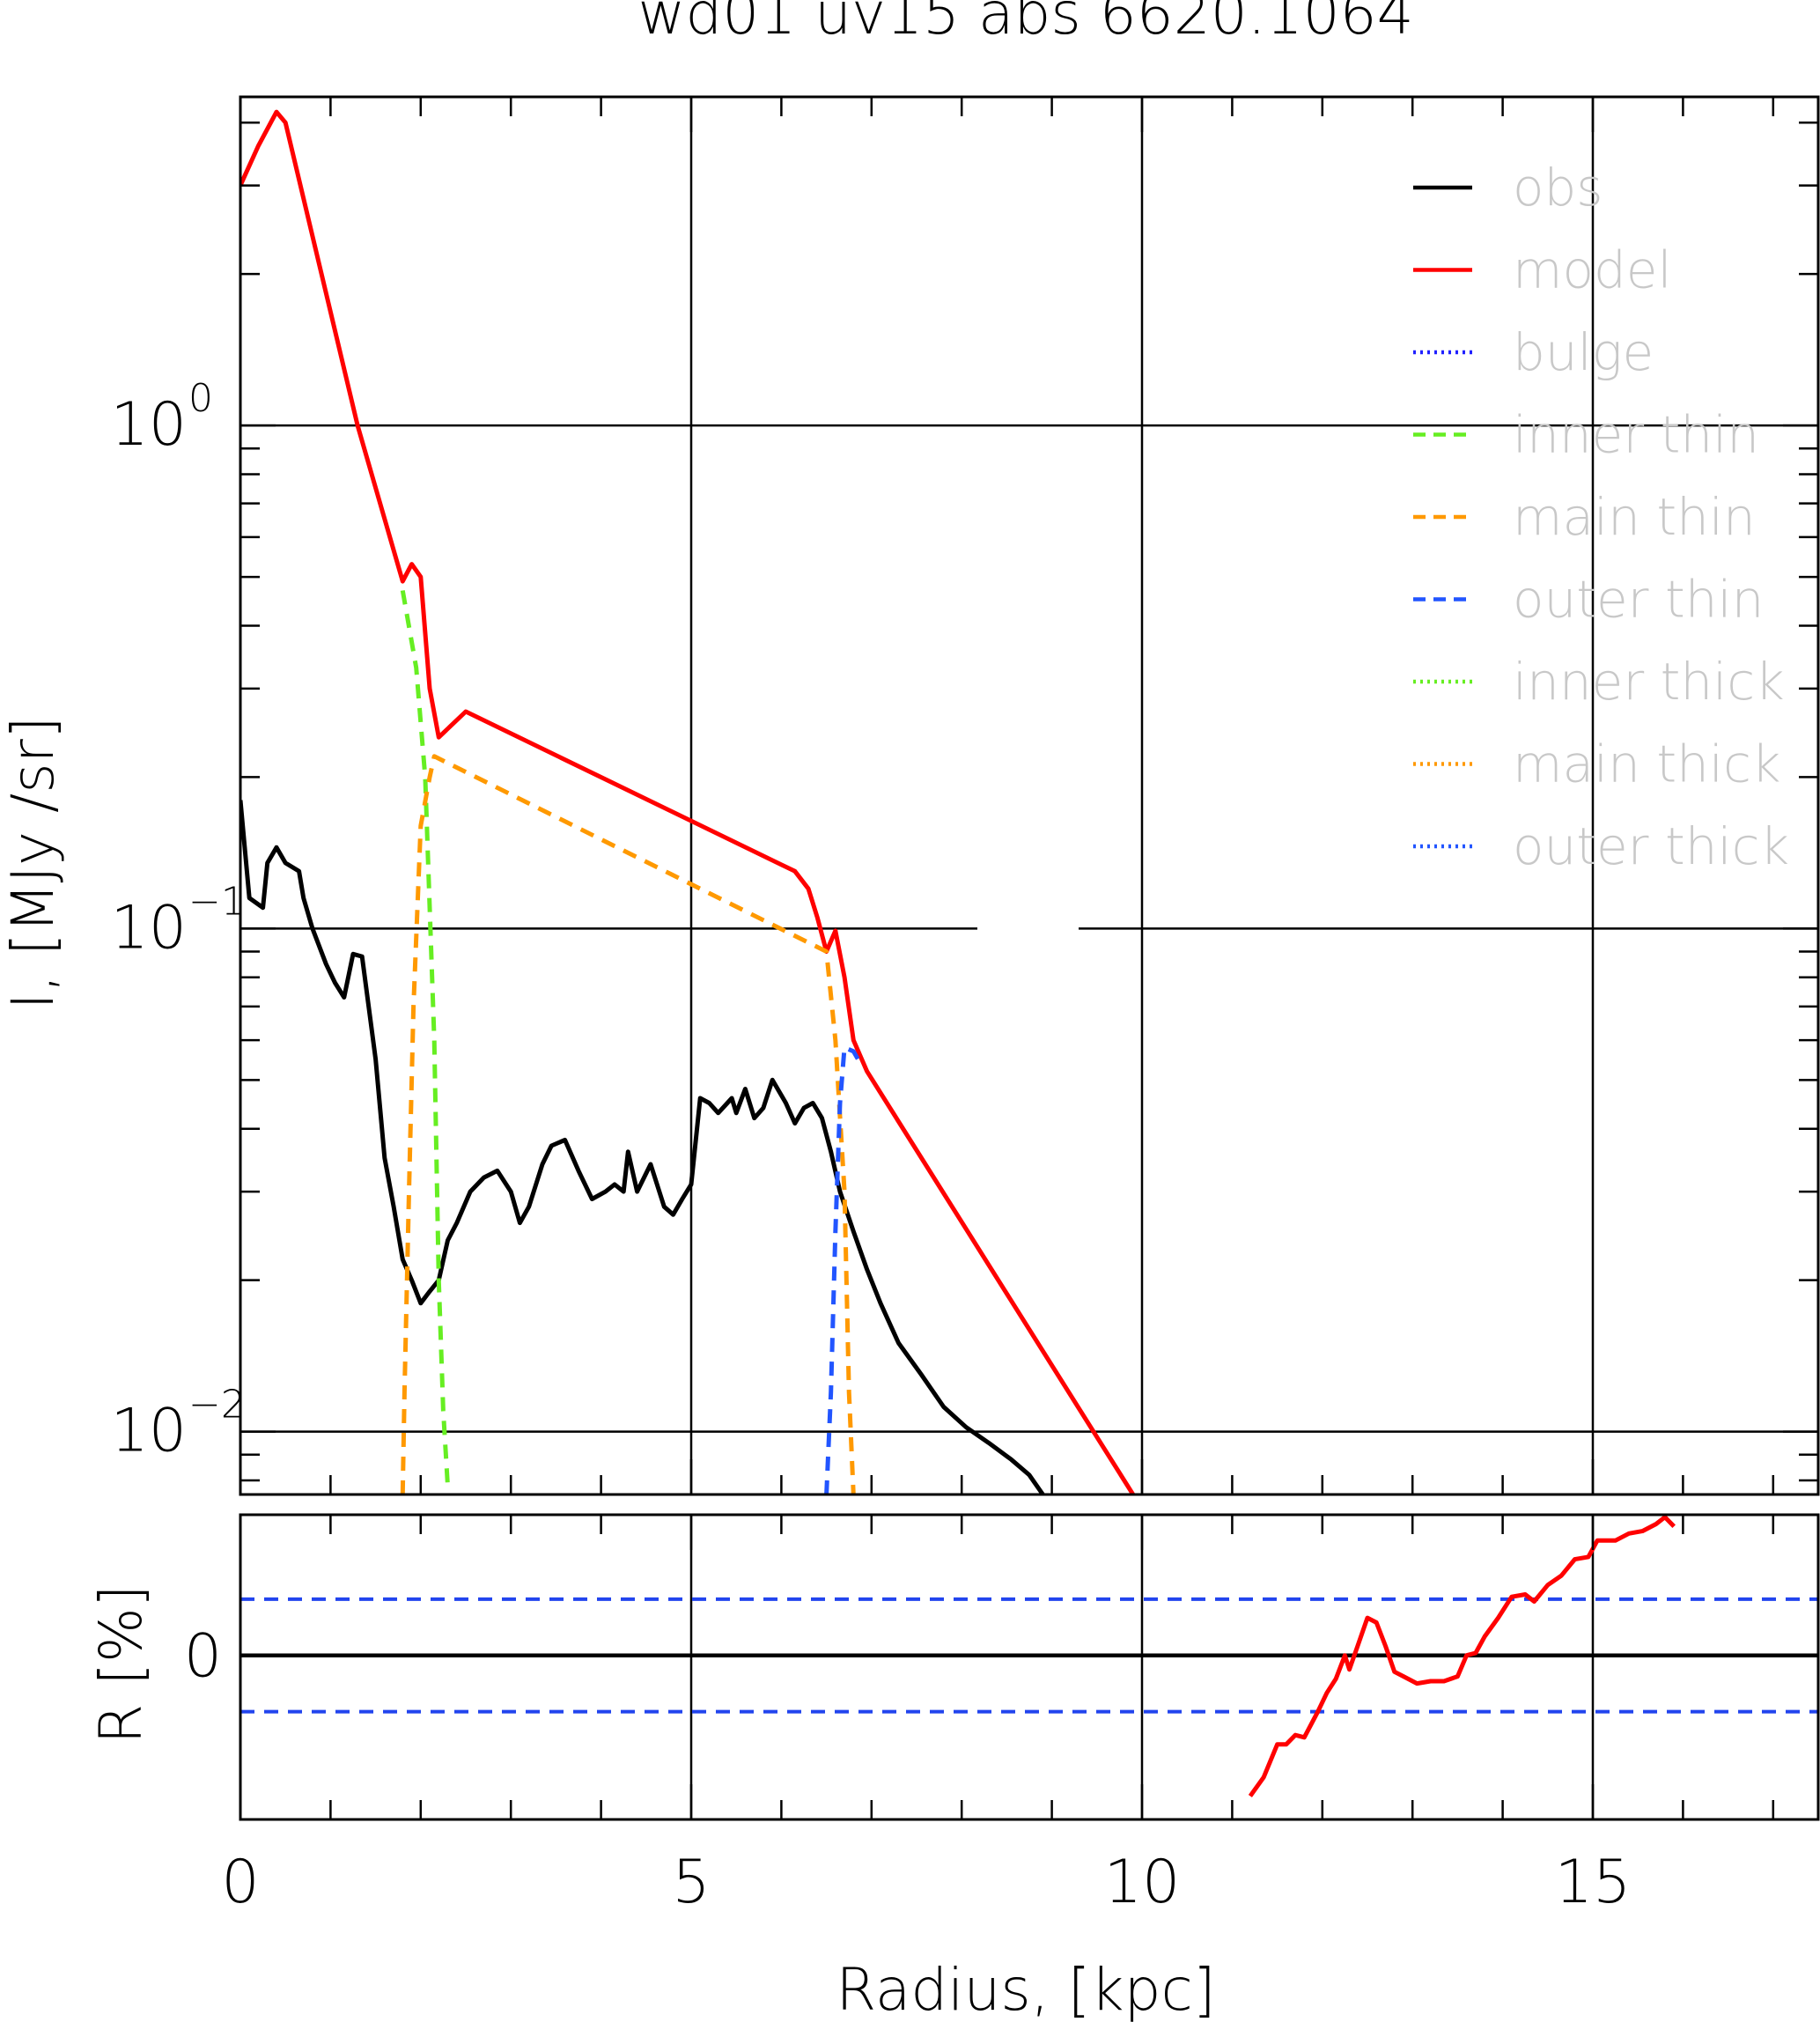 The width and height of the screenshot is (1820, 2022). What do you see at coordinates (1651, 846) in the screenshot?
I see `legend-label: outer thick` at bounding box center [1651, 846].